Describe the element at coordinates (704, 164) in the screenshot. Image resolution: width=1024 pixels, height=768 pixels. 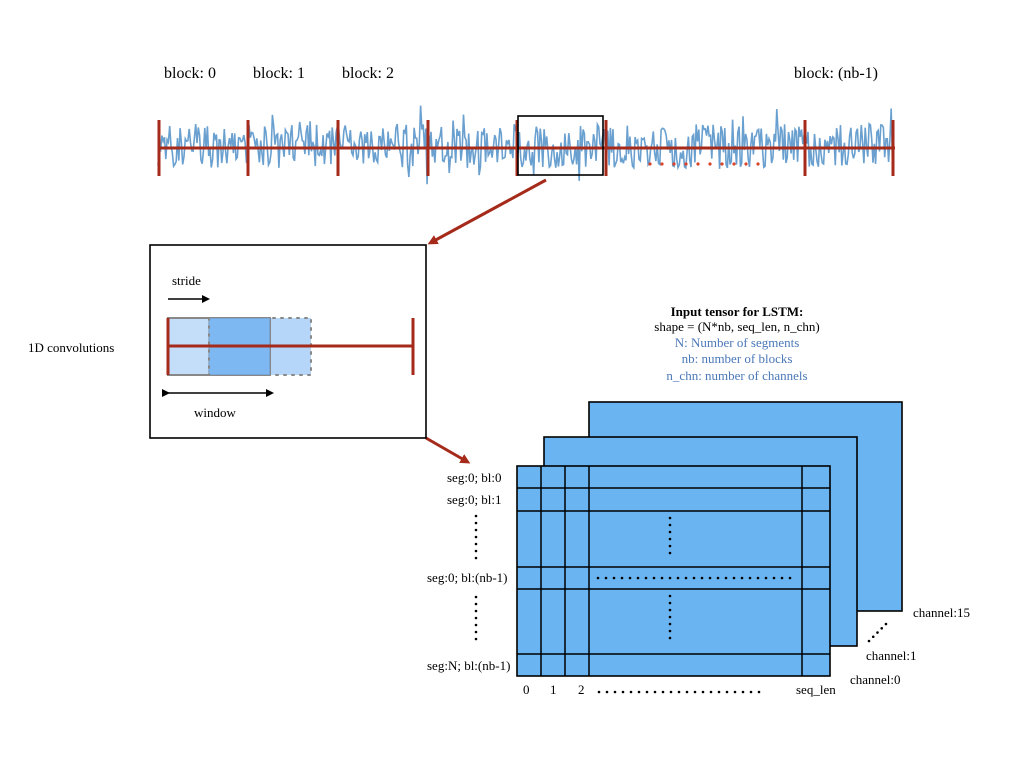
I see `continuation-dots` at that location.